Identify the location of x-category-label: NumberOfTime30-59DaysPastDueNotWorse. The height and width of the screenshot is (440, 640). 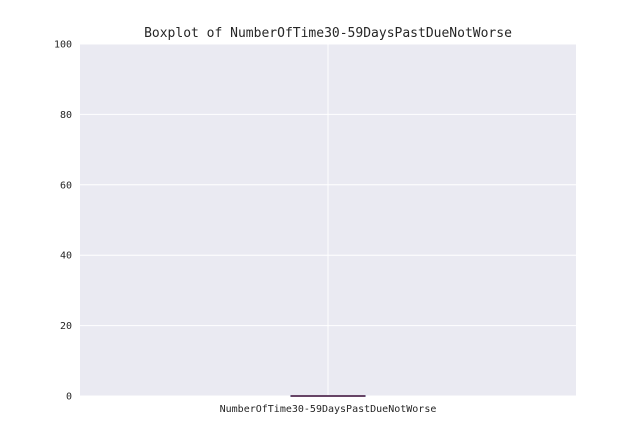
(328, 409).